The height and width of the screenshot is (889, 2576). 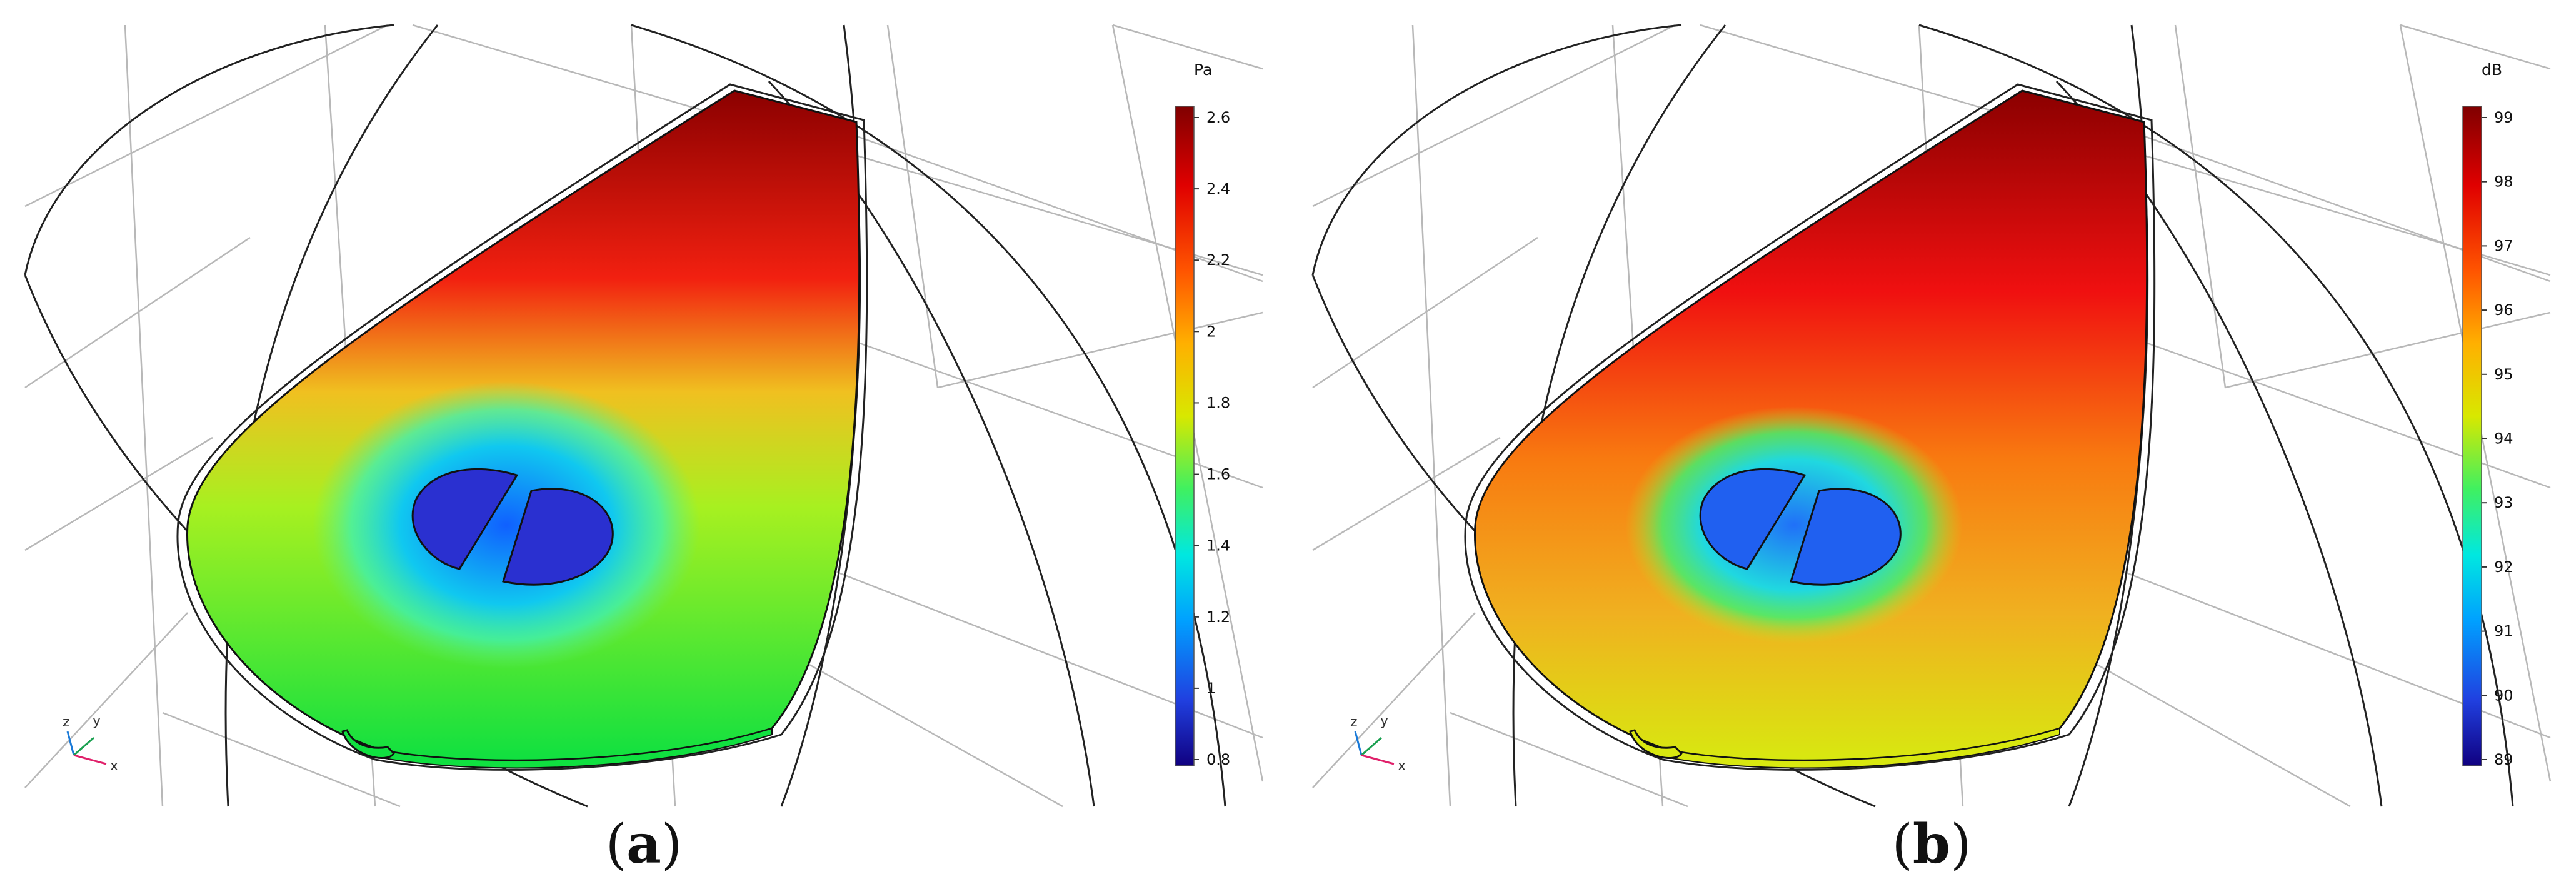 I want to click on colorbar-tick-label: 93, so click(x=2503, y=502).